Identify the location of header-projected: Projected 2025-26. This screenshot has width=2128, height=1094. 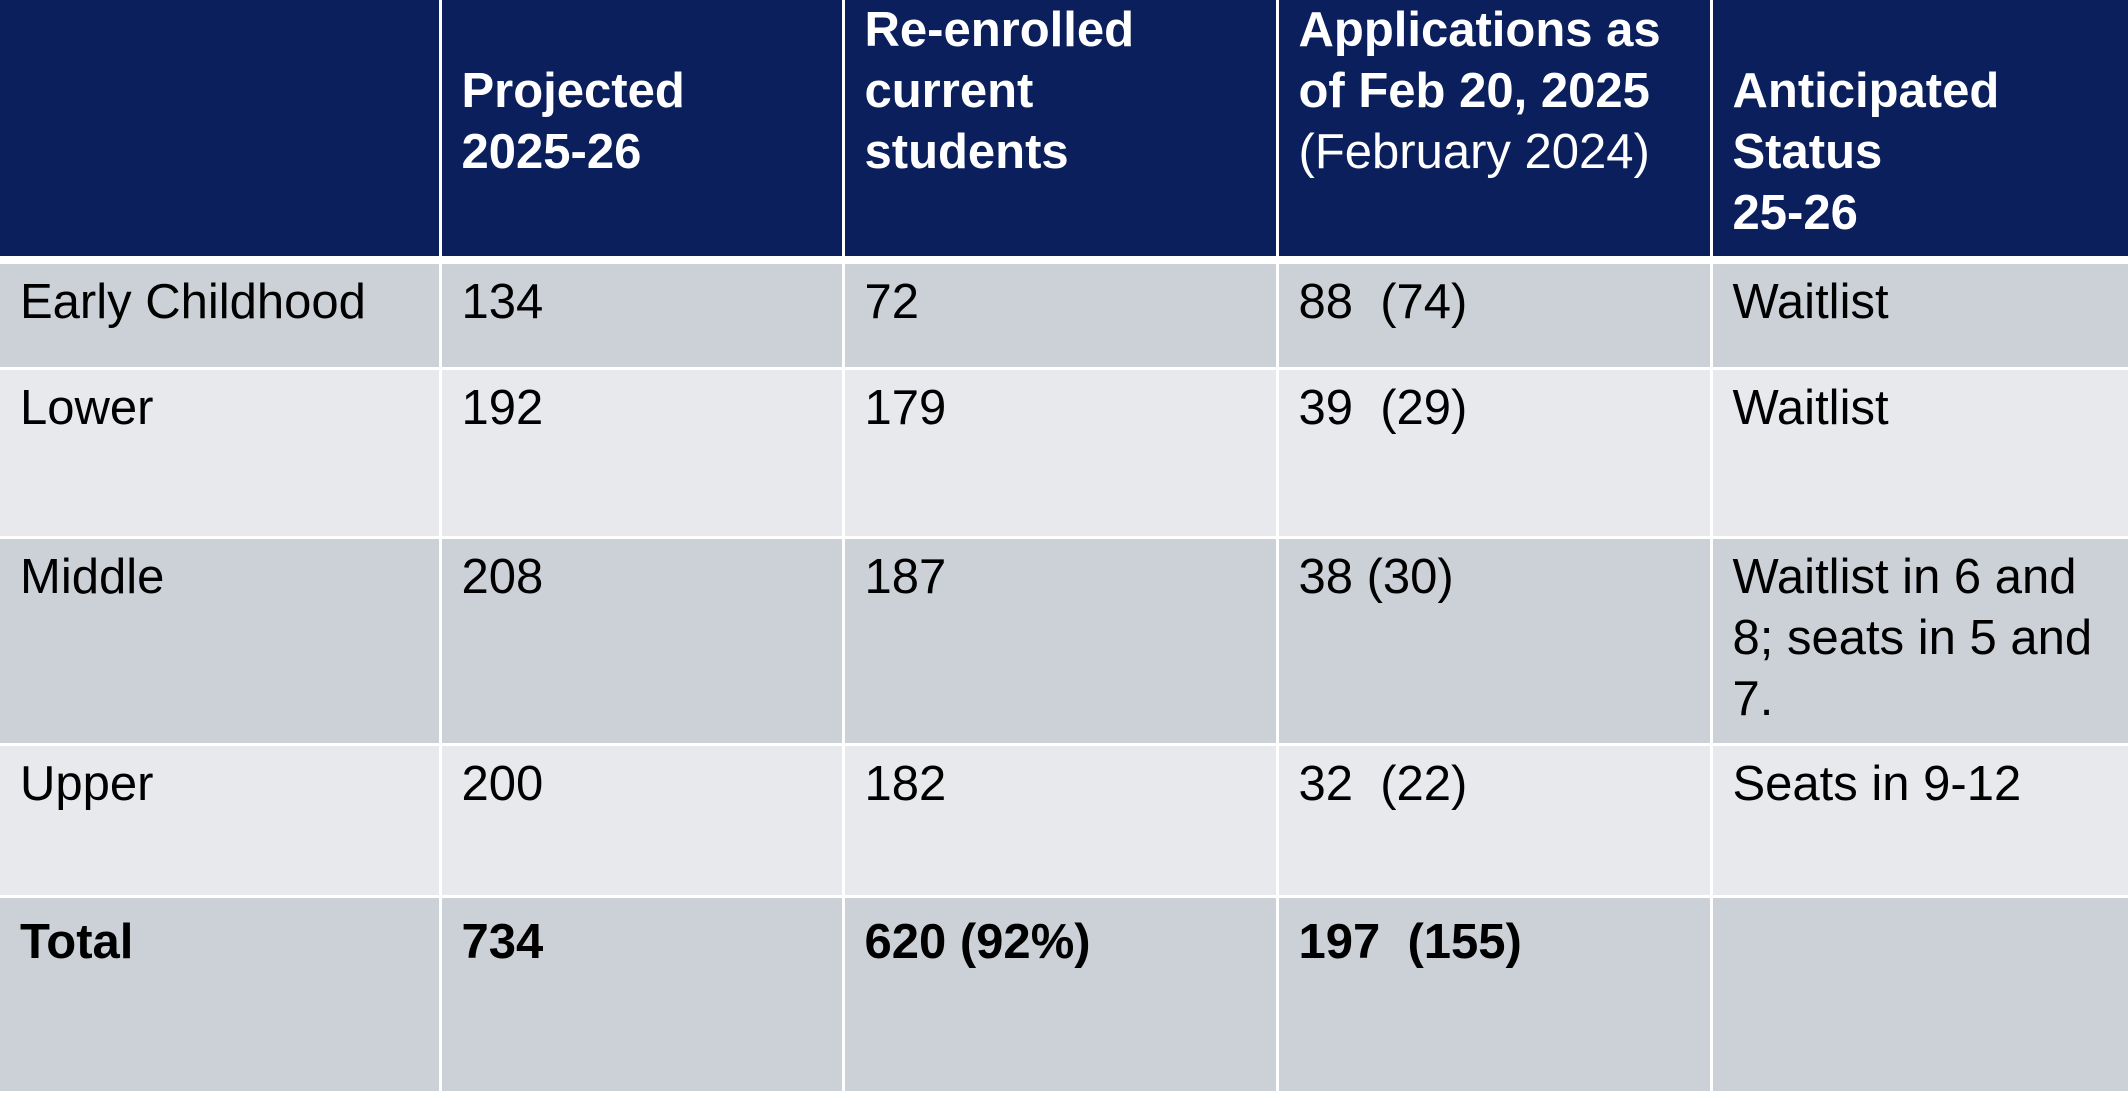
(641, 130).